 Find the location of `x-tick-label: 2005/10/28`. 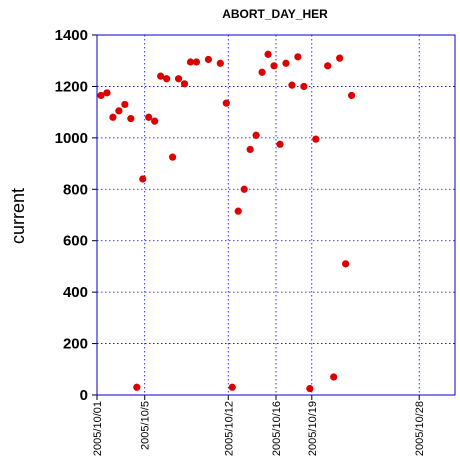

x-tick-label: 2005/10/28 is located at coordinates (420, 428).